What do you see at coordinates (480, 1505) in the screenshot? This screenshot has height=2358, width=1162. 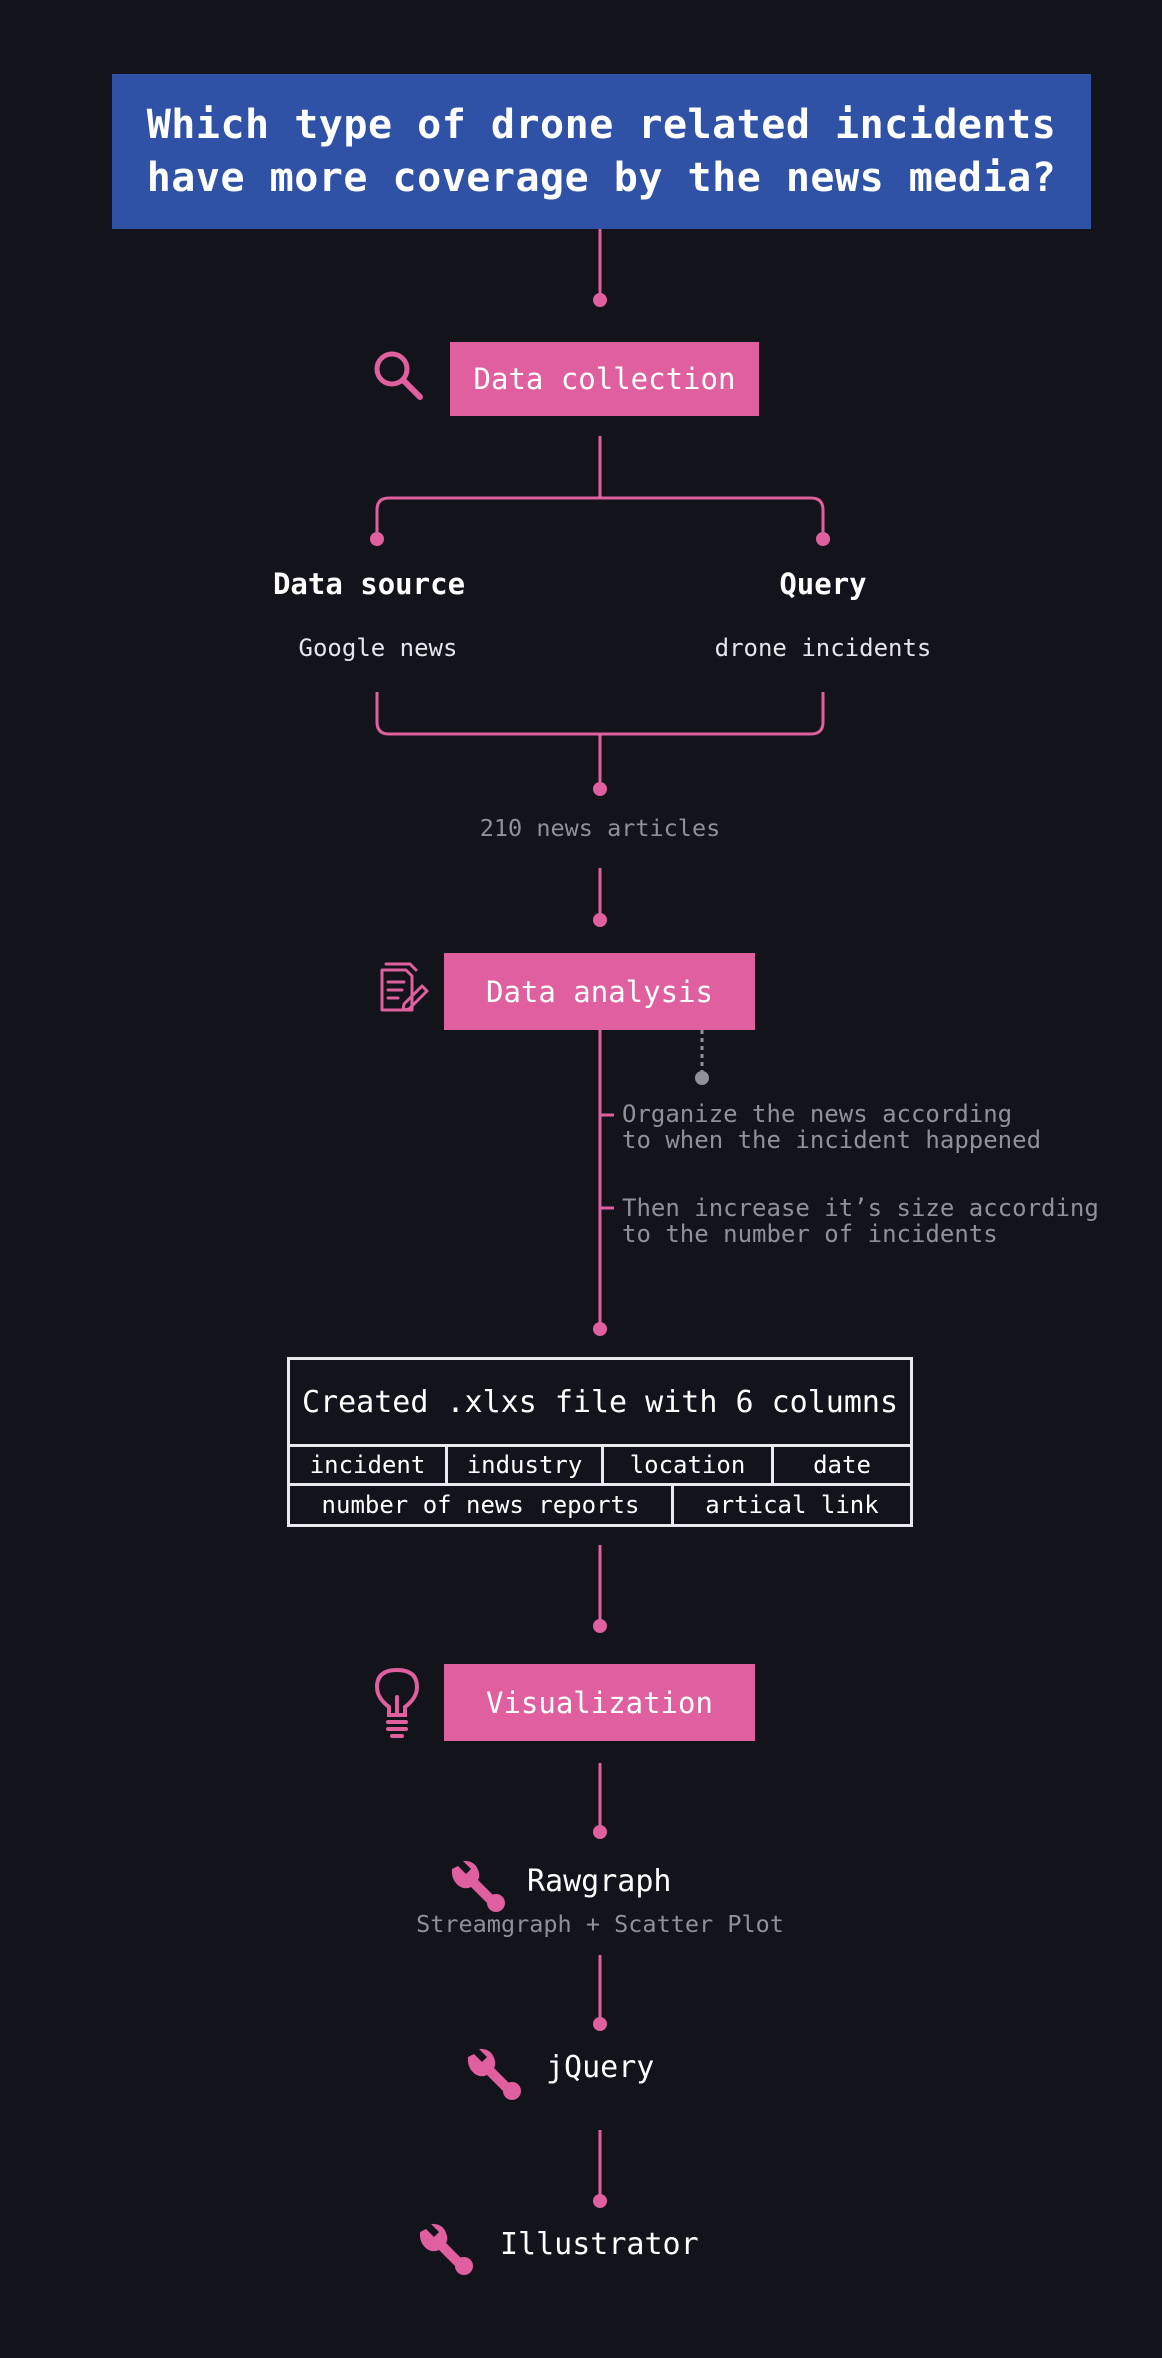 I see `table-cell: number of news reports` at bounding box center [480, 1505].